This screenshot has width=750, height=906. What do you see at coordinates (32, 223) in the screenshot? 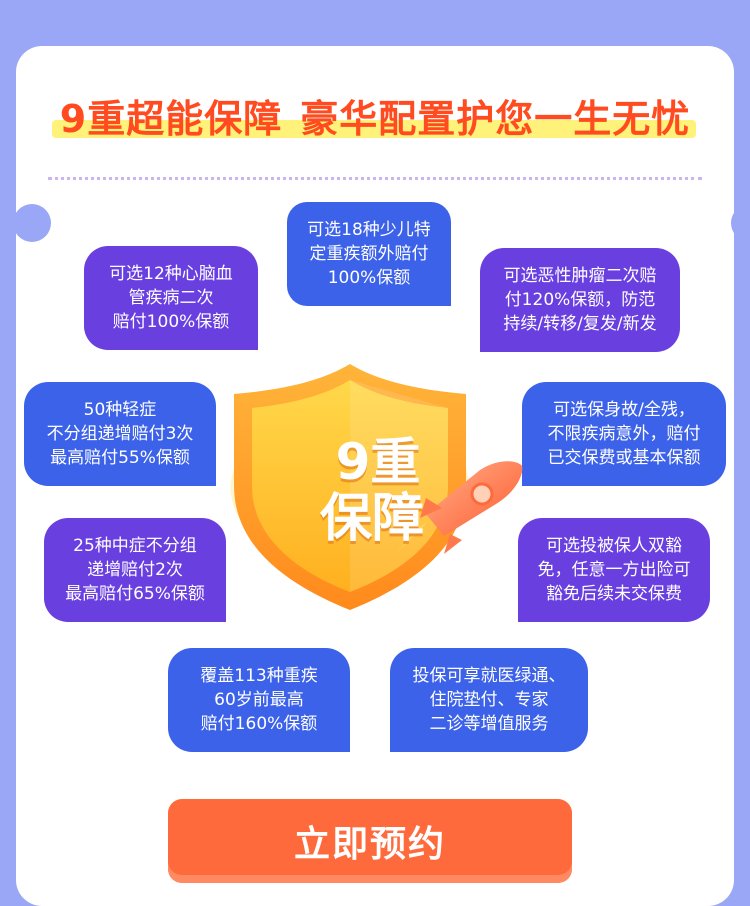
I see `ticket-notch-left` at bounding box center [32, 223].